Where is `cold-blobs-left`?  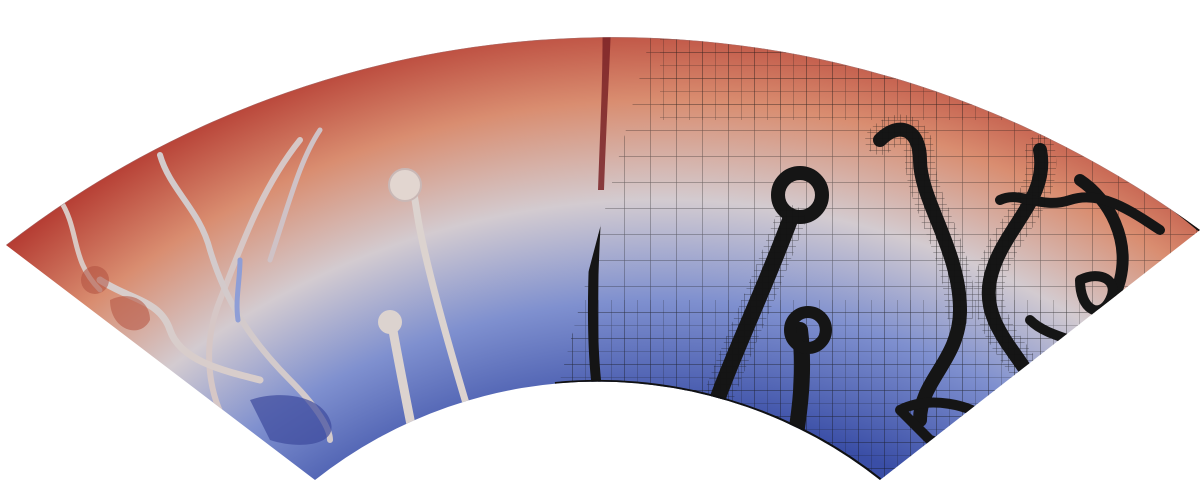 cold-blobs-left is located at coordinates (206, 355).